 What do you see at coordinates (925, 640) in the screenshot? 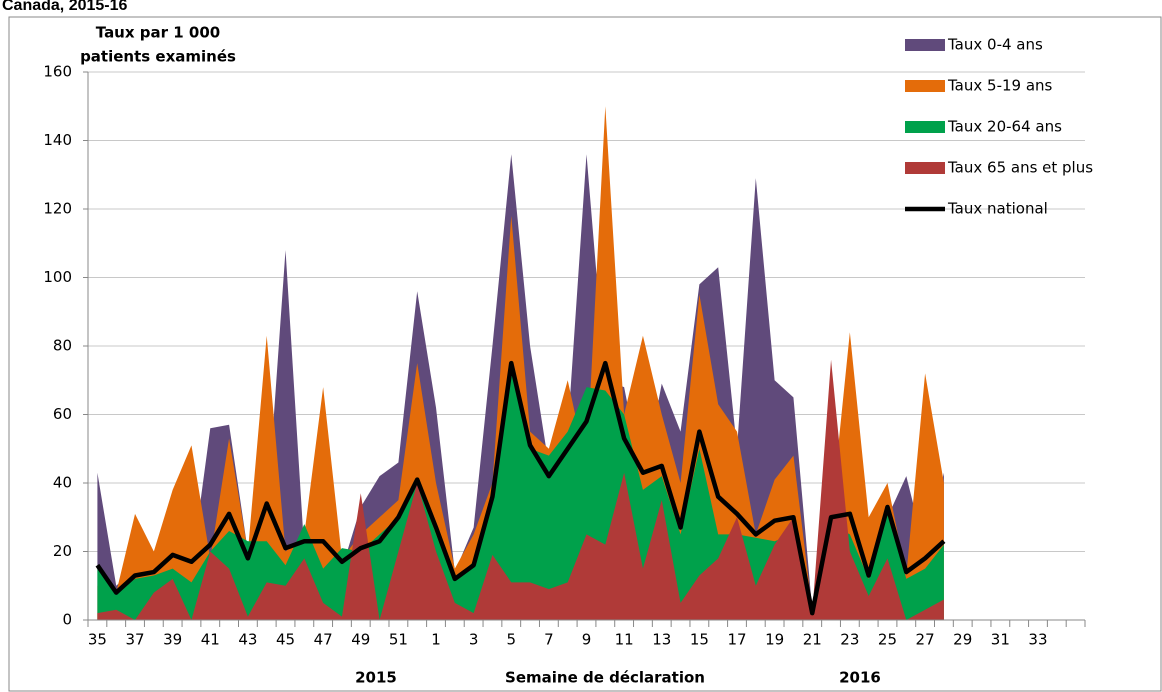
I see `x-tick-label: 27` at bounding box center [925, 640].